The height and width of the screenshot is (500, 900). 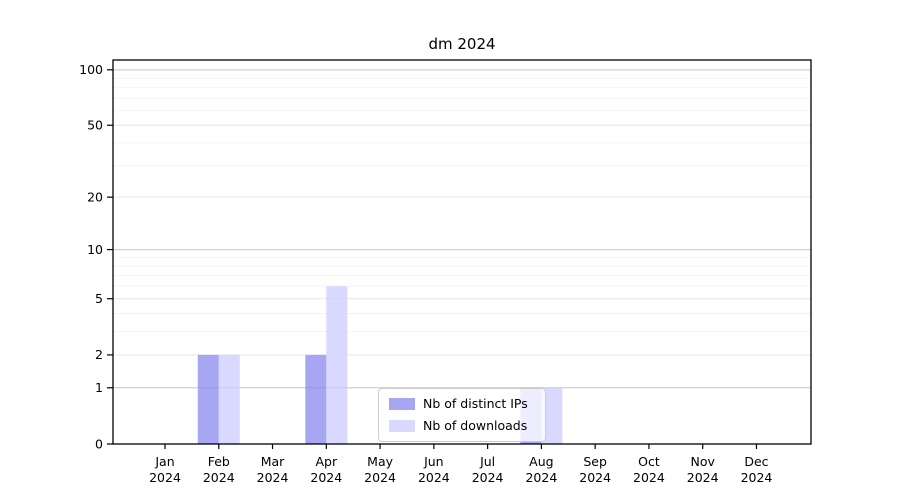 I want to click on x-tick-label-jan-year: 2024, so click(x=165, y=477).